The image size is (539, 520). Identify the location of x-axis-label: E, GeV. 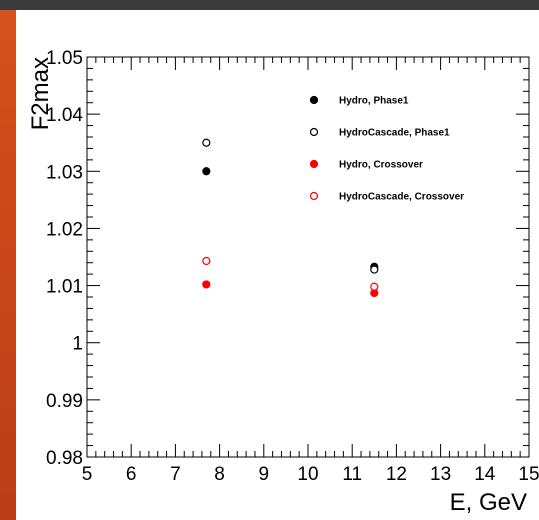
(488, 502).